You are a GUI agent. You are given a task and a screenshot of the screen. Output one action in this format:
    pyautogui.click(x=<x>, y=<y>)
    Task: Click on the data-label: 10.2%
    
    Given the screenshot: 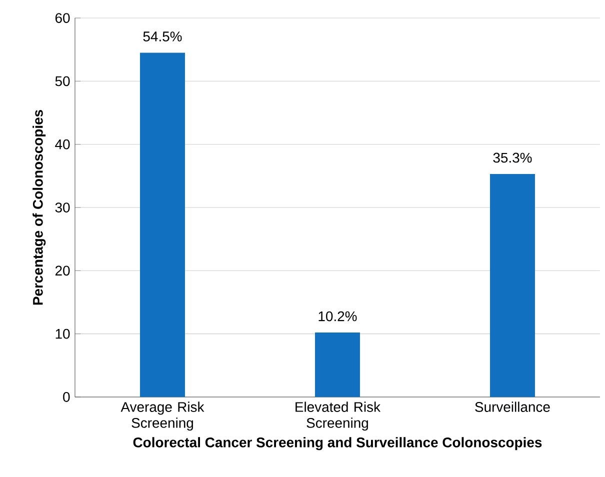 What is the action you would take?
    pyautogui.click(x=337, y=316)
    